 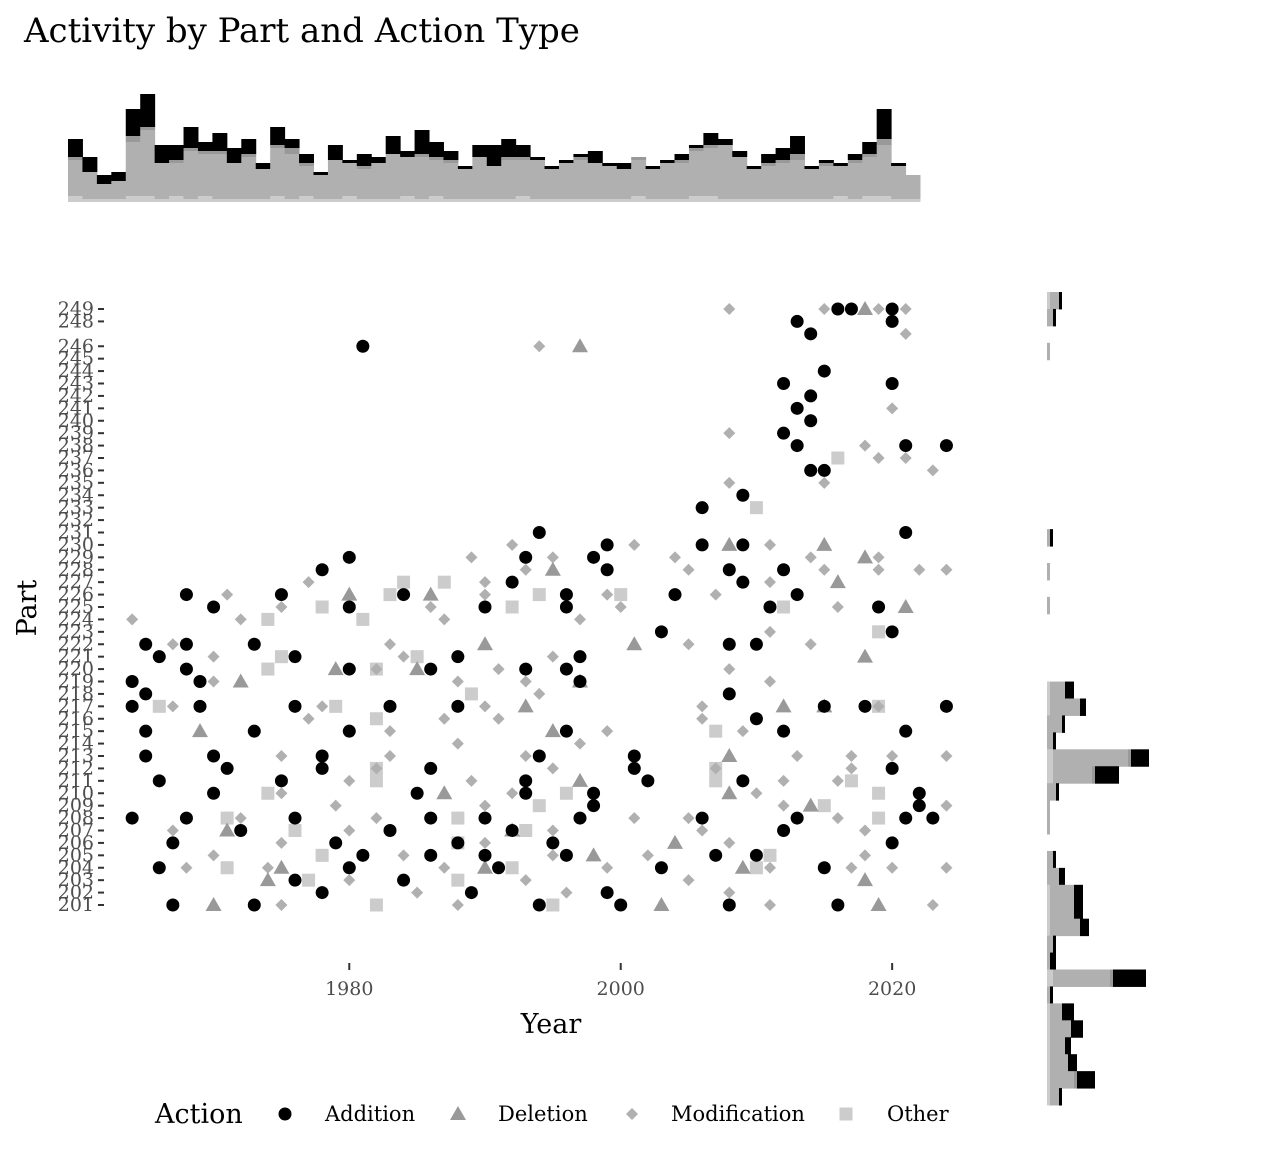 I want to click on right-hist-bar-other, so click(x=1048, y=1063).